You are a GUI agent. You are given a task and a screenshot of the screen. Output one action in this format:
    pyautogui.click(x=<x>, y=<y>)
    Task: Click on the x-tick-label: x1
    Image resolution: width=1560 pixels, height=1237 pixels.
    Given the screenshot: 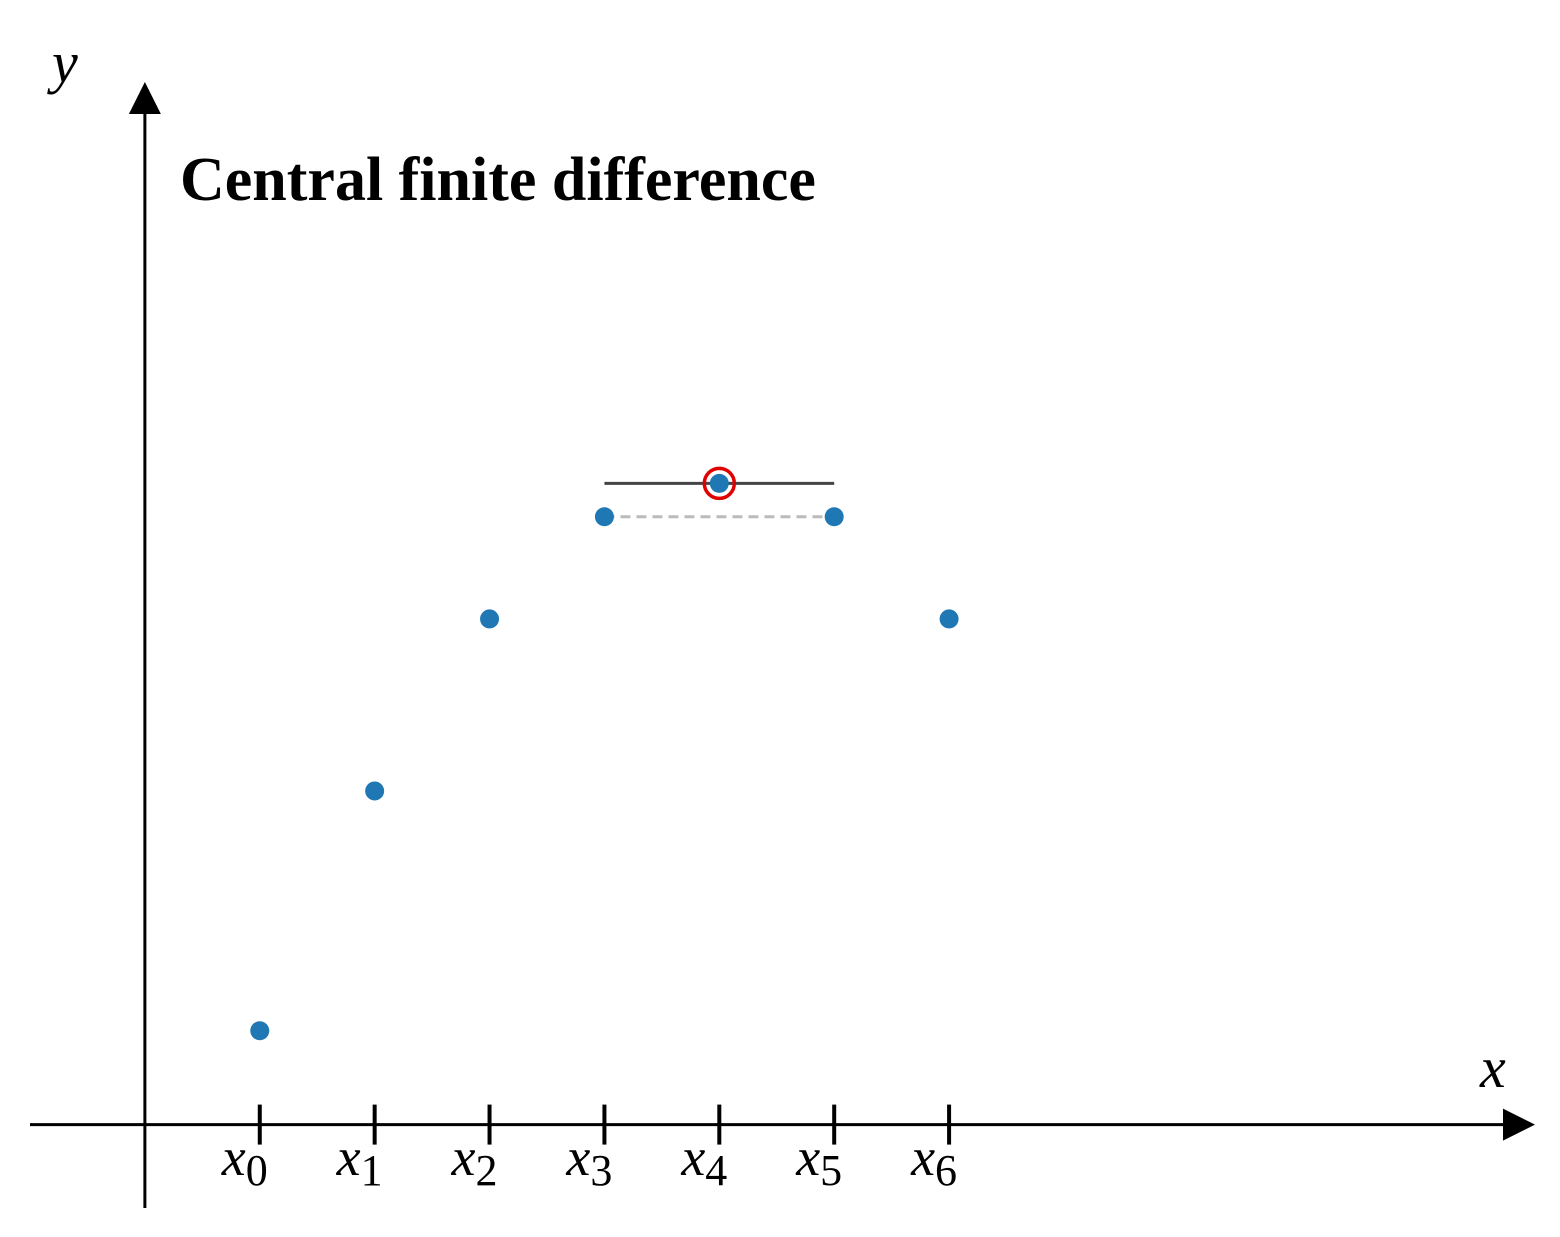 What is the action you would take?
    pyautogui.click(x=359, y=1161)
    